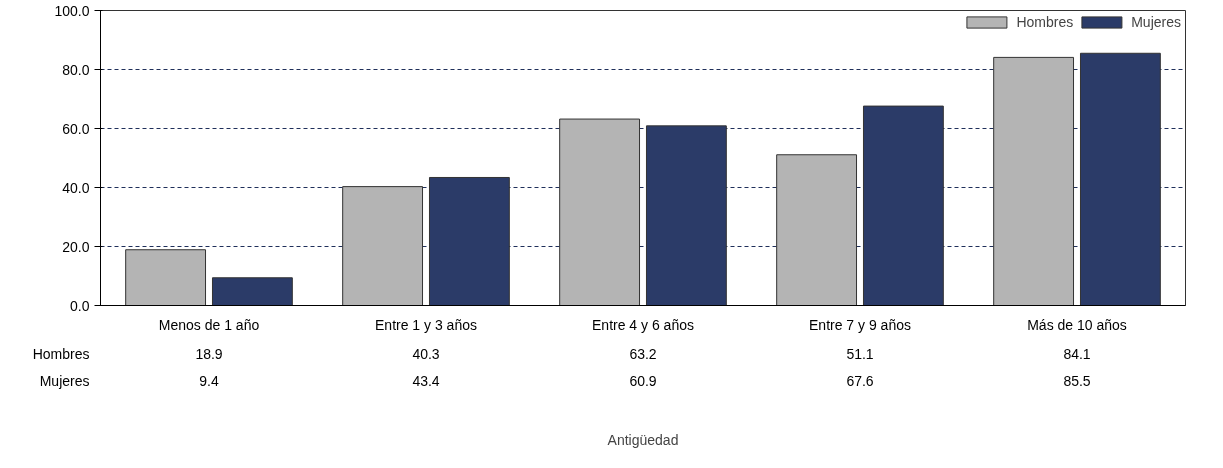  I want to click on text: Mujeres, so click(64, 381).